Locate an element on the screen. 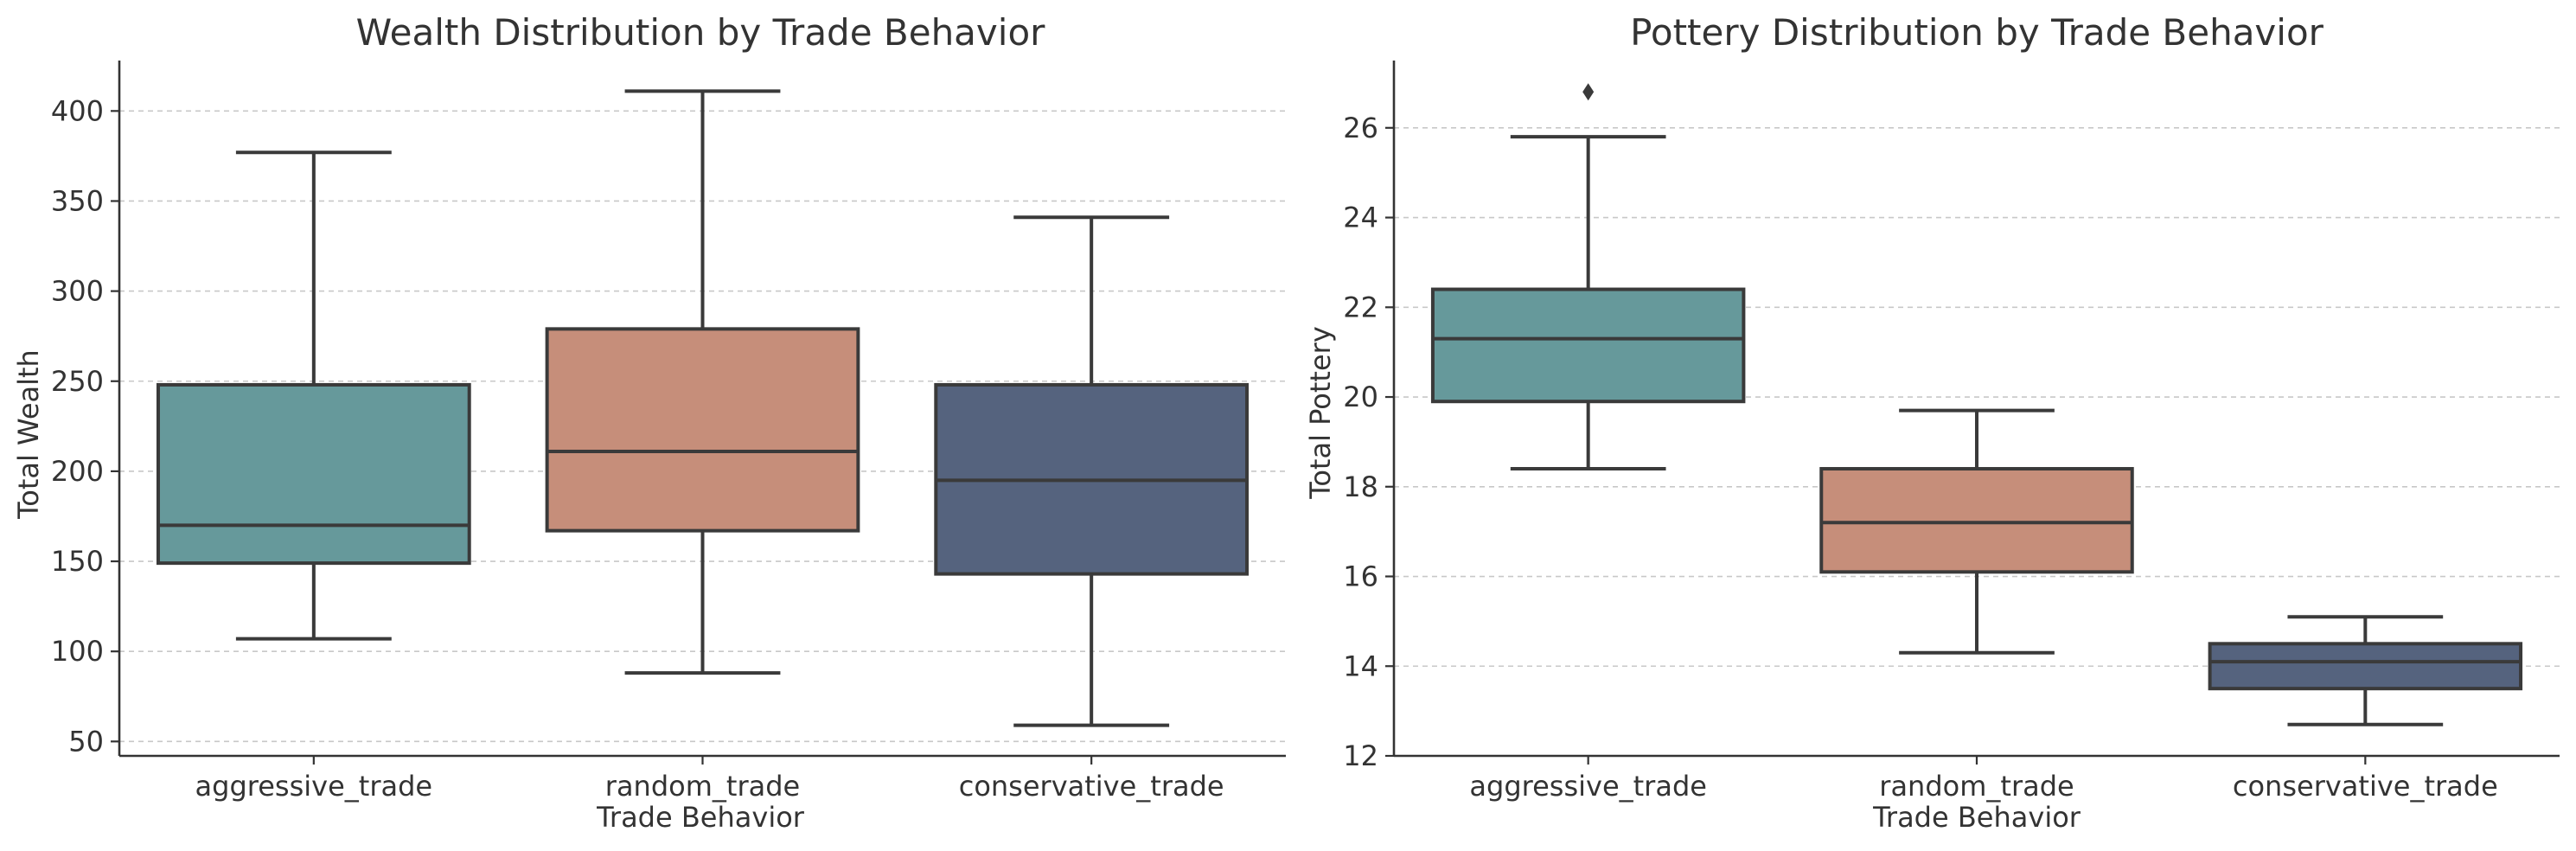 Image resolution: width=2576 pixels, height=851 pixels. wealth-ytick-label: 300 is located at coordinates (78, 292).